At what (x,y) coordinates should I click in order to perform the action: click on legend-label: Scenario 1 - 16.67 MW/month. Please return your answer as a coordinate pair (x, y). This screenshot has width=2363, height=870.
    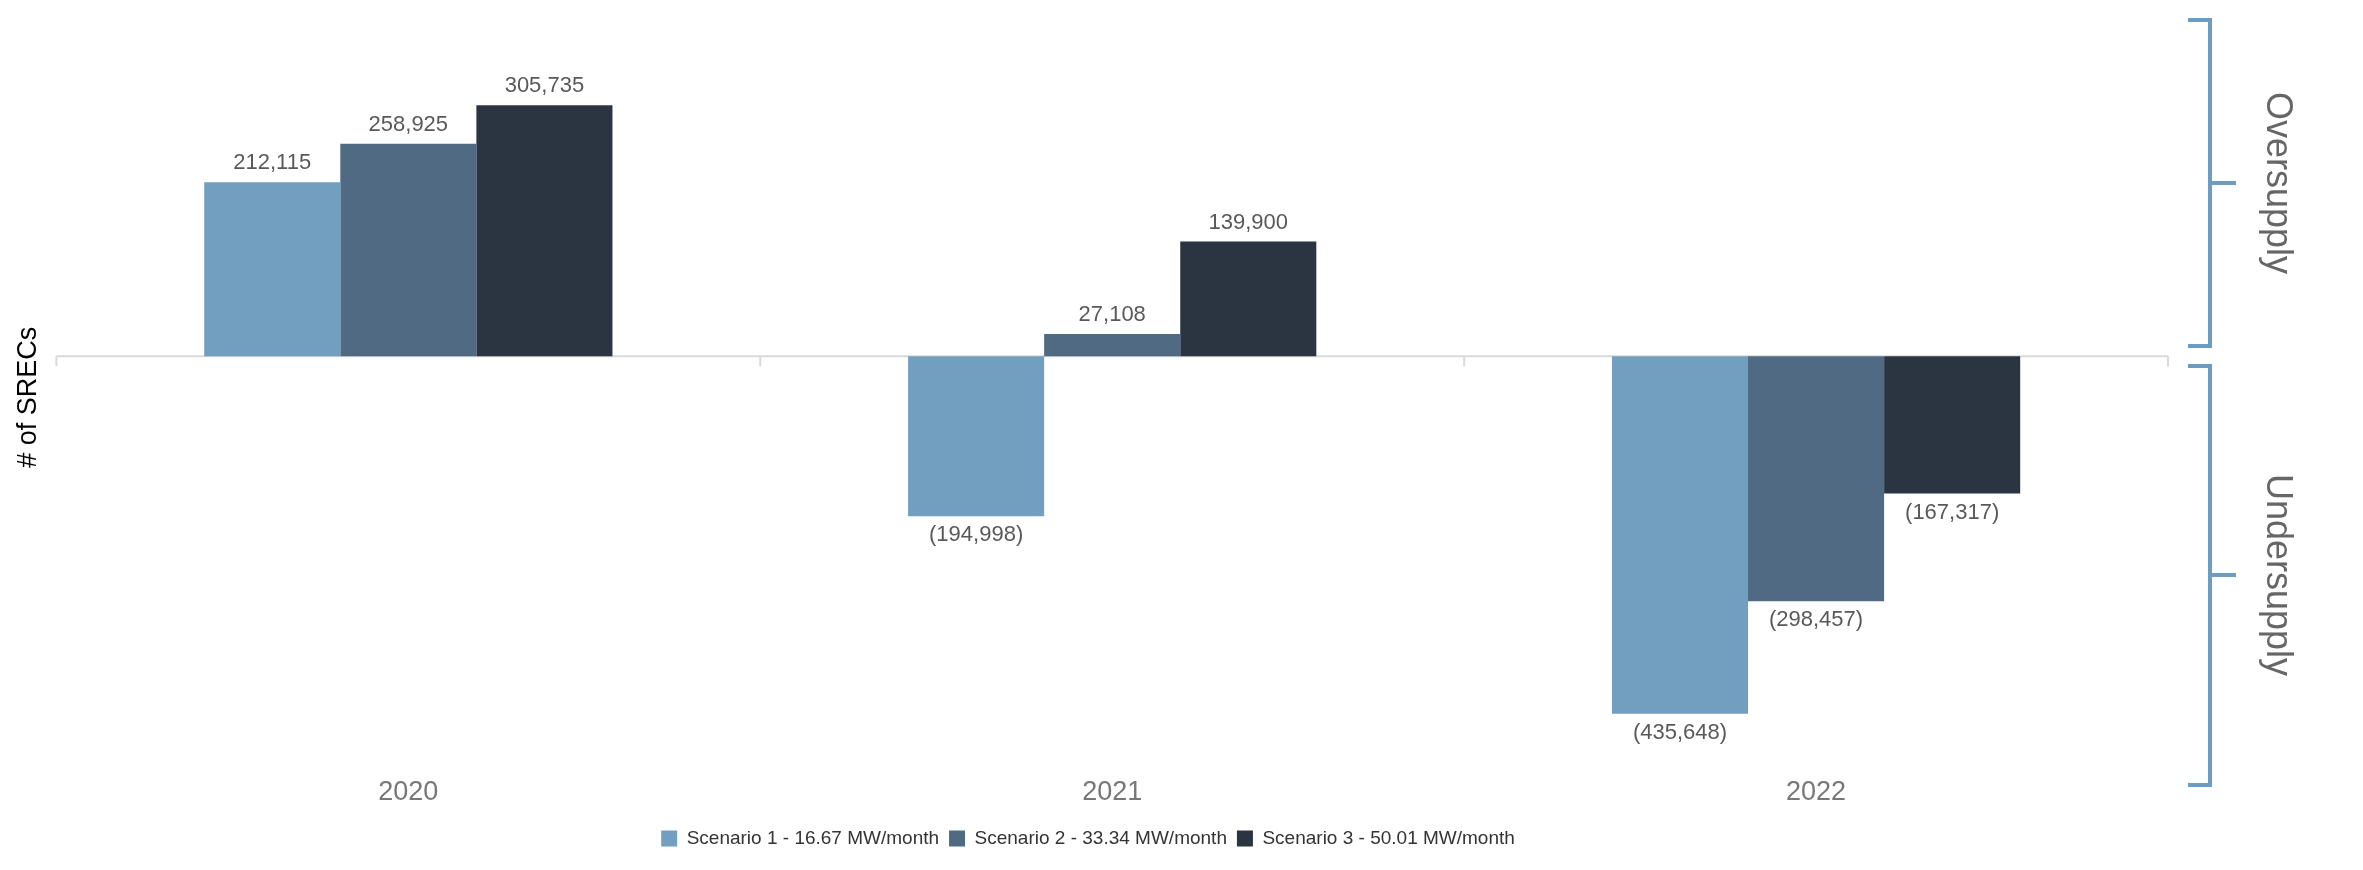
    Looking at the image, I should click on (813, 837).